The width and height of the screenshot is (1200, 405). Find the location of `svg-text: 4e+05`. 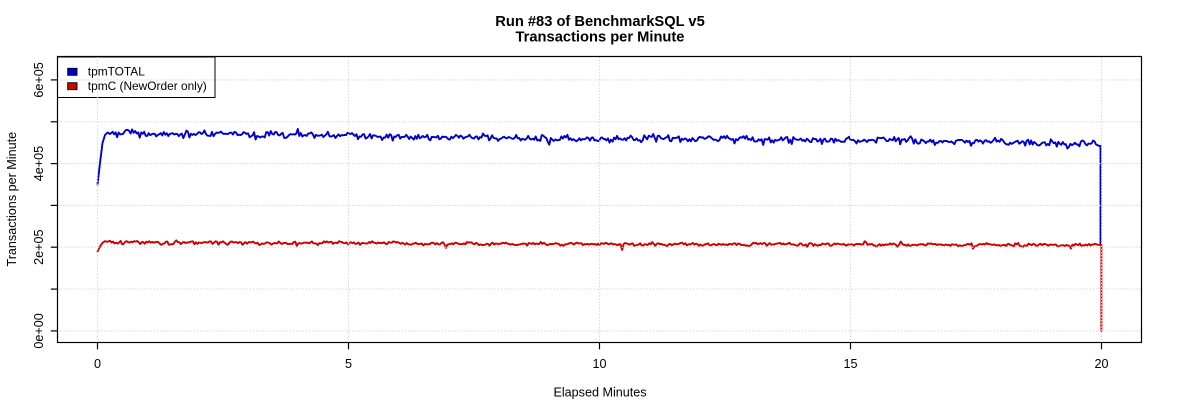

svg-text: 4e+05 is located at coordinates (39, 163).